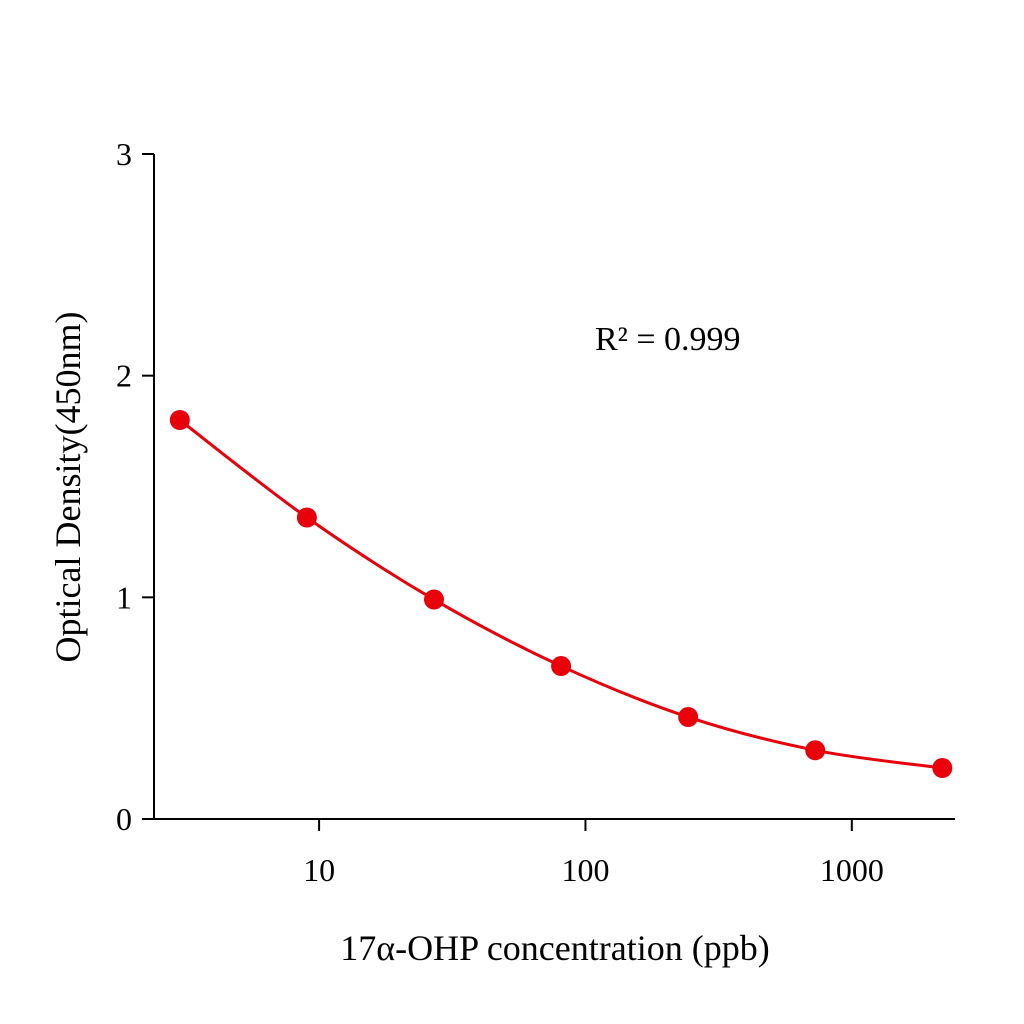 The height and width of the screenshot is (1024, 1024). Describe the element at coordinates (124, 376) in the screenshot. I see `y-tick-label: 2` at that location.